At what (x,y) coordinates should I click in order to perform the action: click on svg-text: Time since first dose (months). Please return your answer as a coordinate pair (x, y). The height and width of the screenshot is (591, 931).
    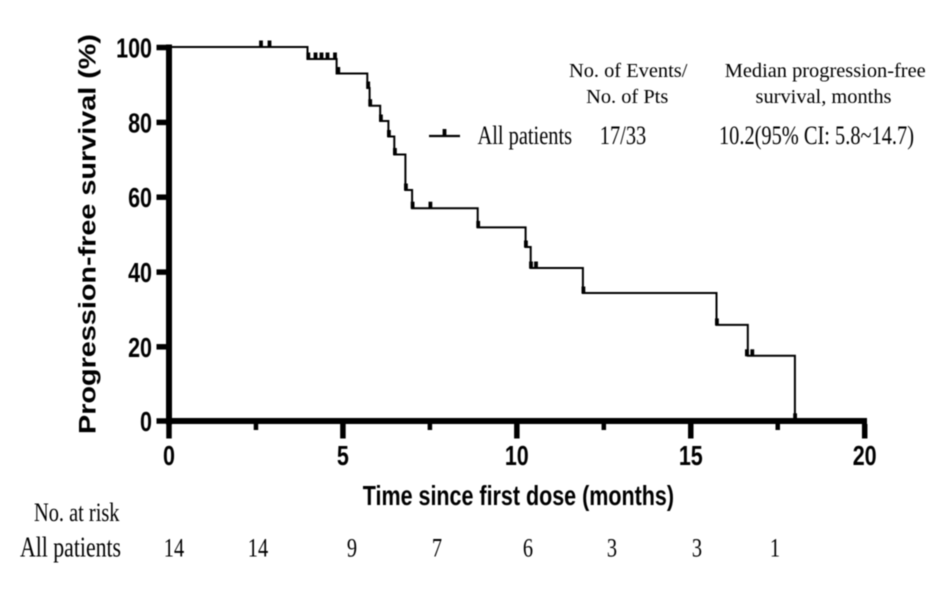
    Looking at the image, I should click on (518, 495).